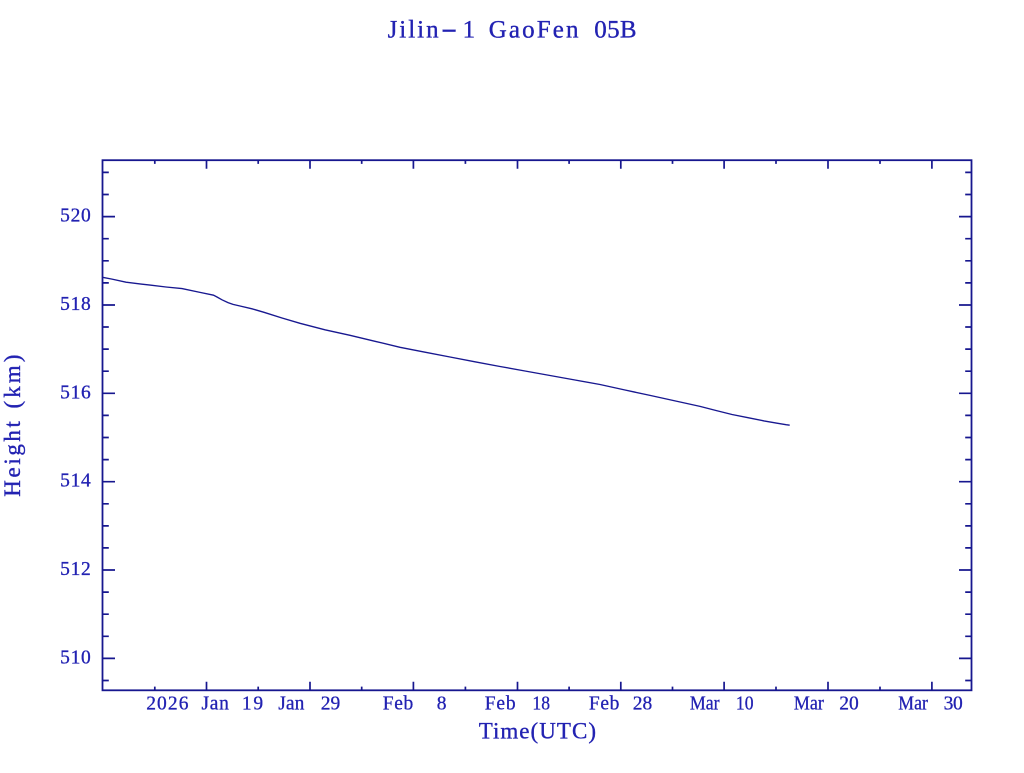  I want to click on svg-text: Time(UTC), so click(537, 731).